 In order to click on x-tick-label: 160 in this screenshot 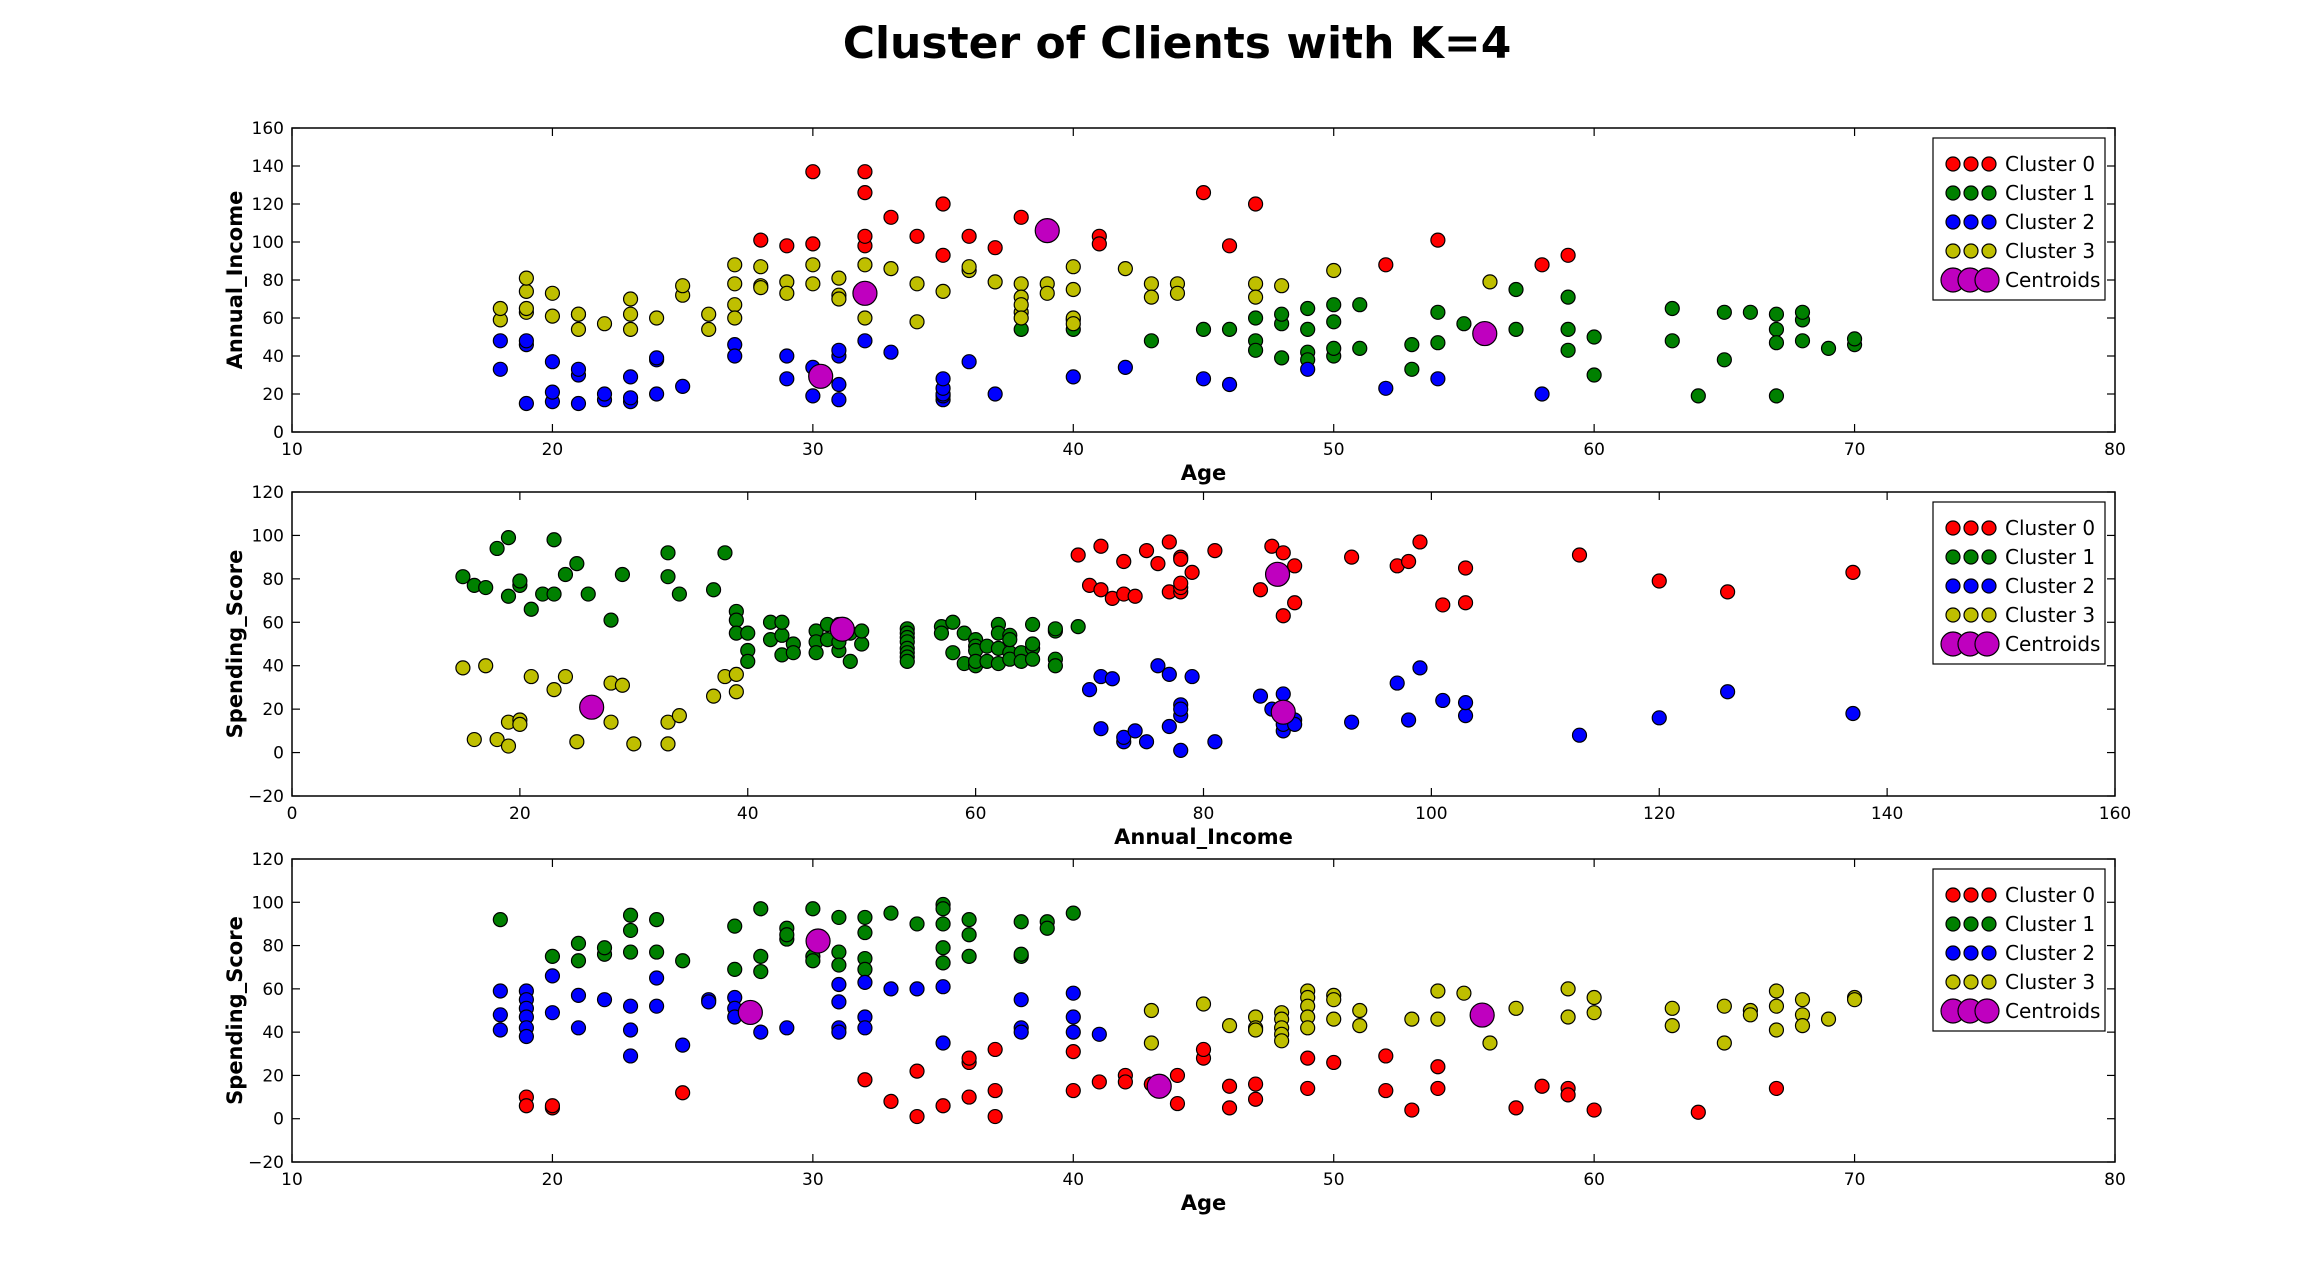, I will do `click(2115, 814)`.